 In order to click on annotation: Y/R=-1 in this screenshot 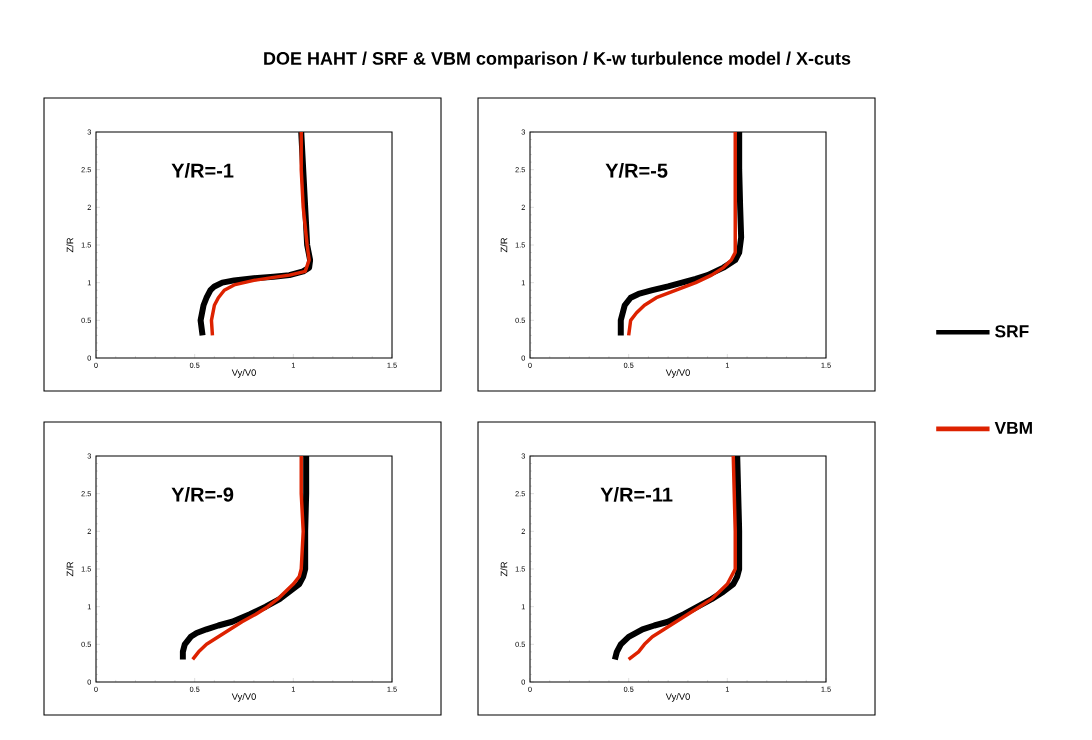, I will do `click(202, 170)`.